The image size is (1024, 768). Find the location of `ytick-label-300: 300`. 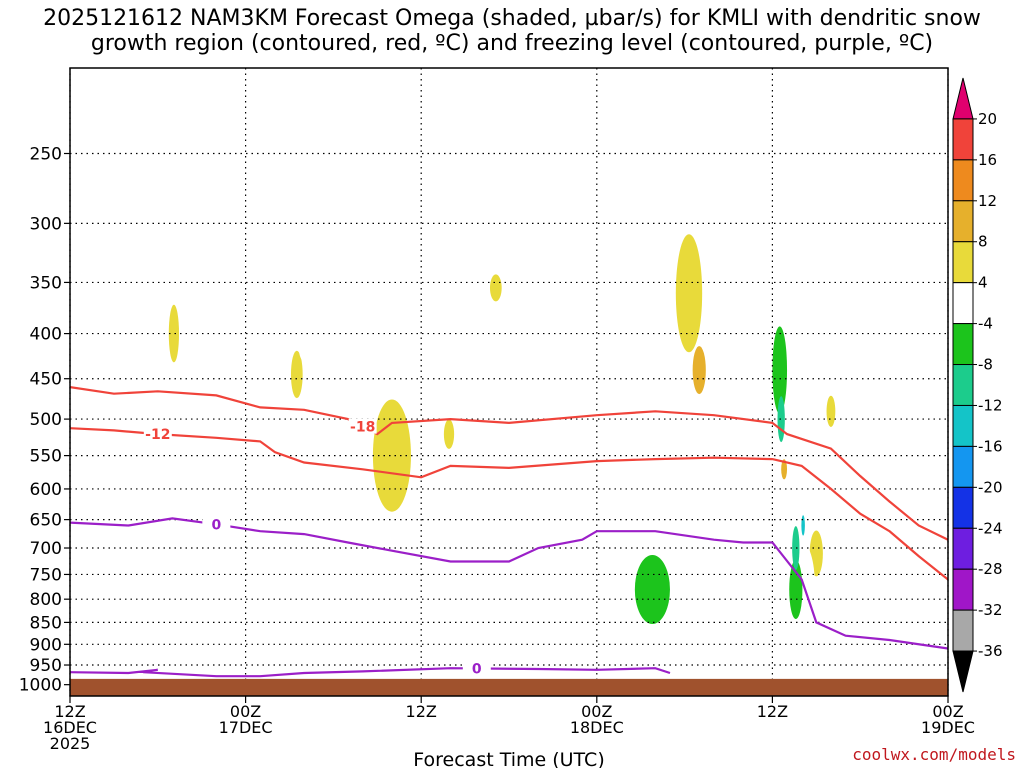

ytick-label-300: 300 is located at coordinates (46, 224).